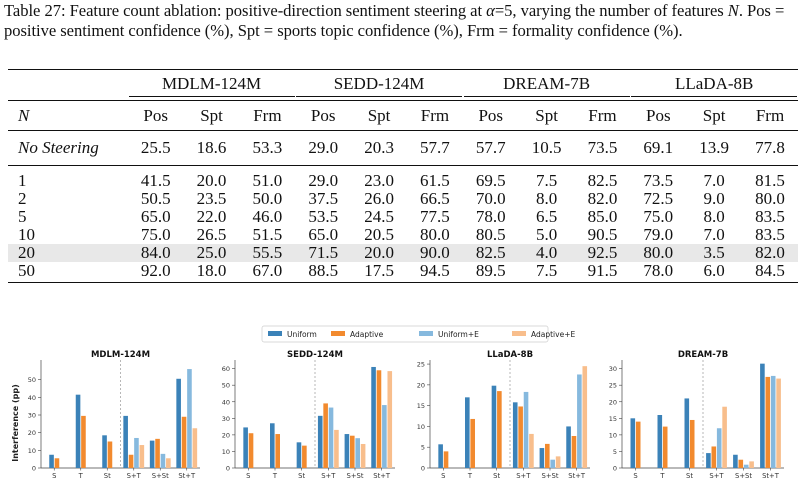 The image size is (806, 484). What do you see at coordinates (323, 253) in the screenshot?
I see `table-cell: 71.5` at bounding box center [323, 253].